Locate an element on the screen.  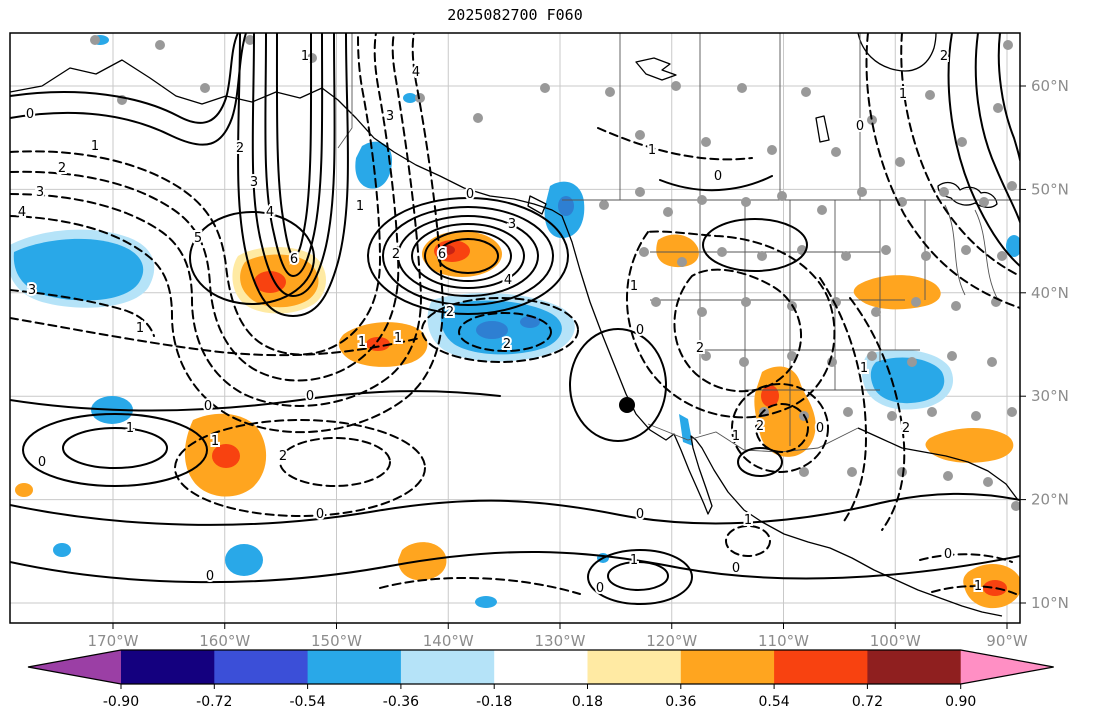
anomaly-blue is located at coordinates (78, 269).